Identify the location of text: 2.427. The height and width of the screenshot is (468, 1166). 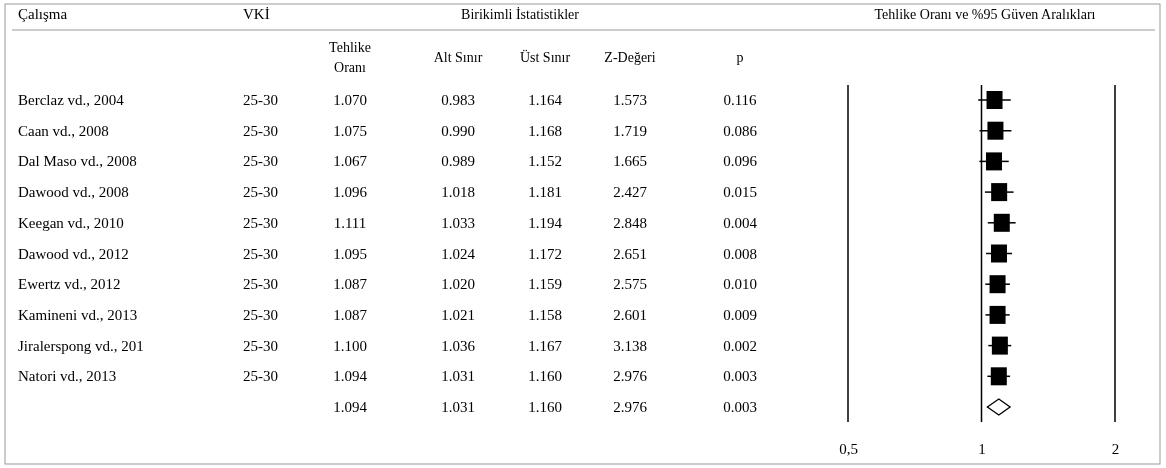
(630, 192).